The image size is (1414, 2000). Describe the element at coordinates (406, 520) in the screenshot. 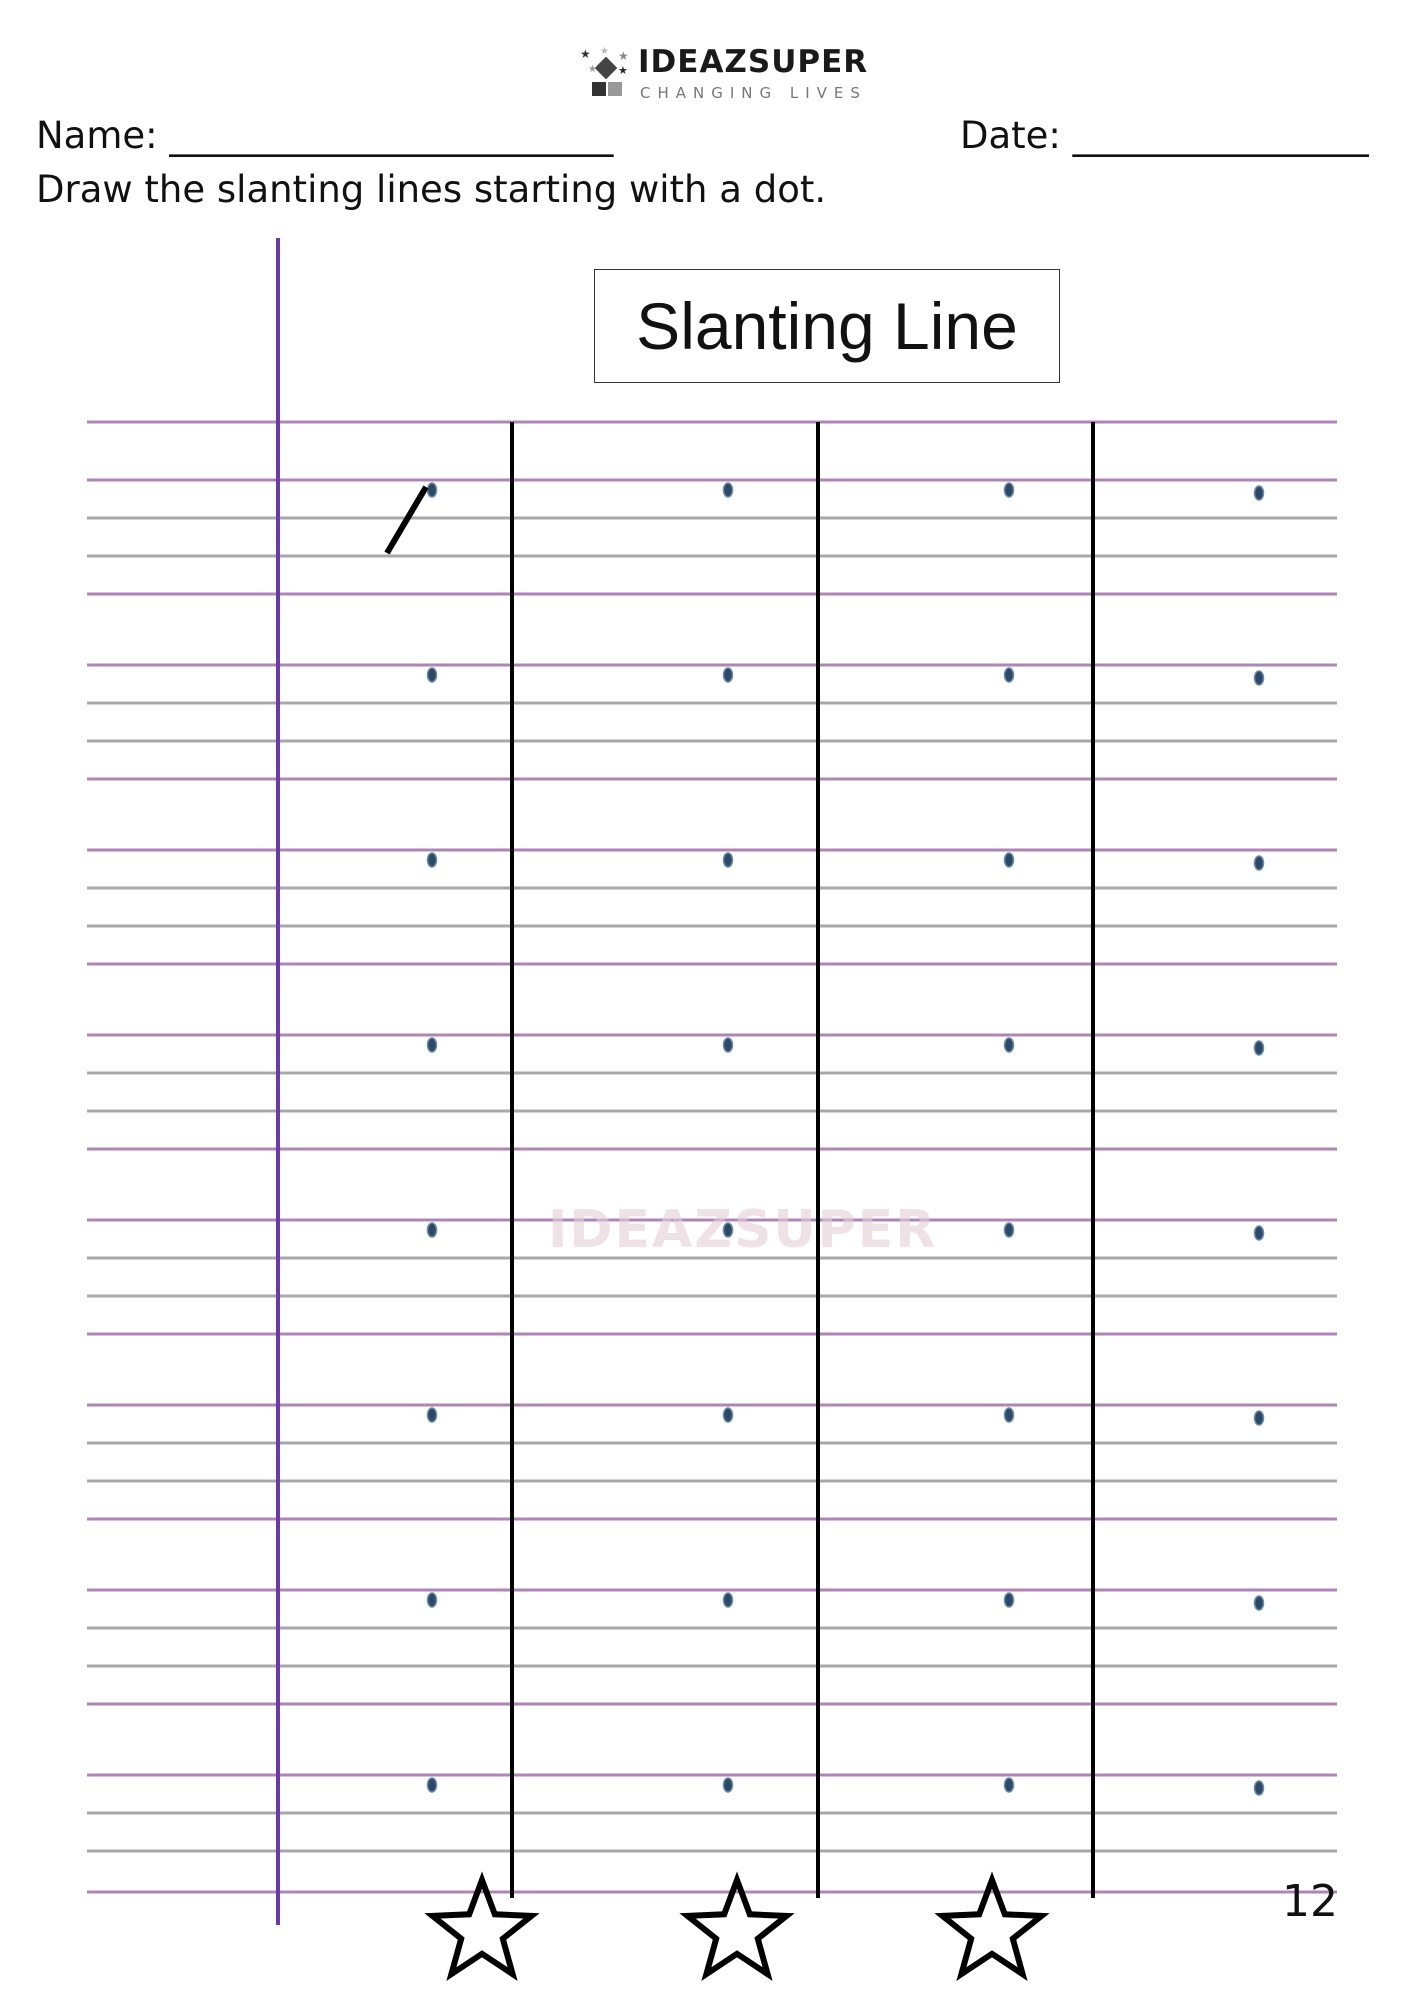

I see `example-slanting-line` at that location.